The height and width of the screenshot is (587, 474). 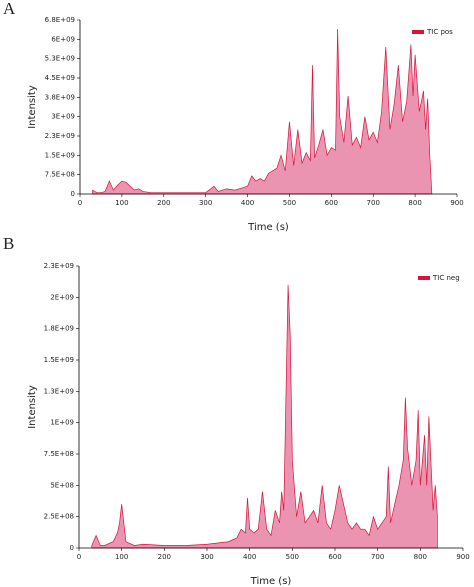 What do you see at coordinates (62, 485) in the screenshot?
I see `y-tick-label: 5E+08` at bounding box center [62, 485].